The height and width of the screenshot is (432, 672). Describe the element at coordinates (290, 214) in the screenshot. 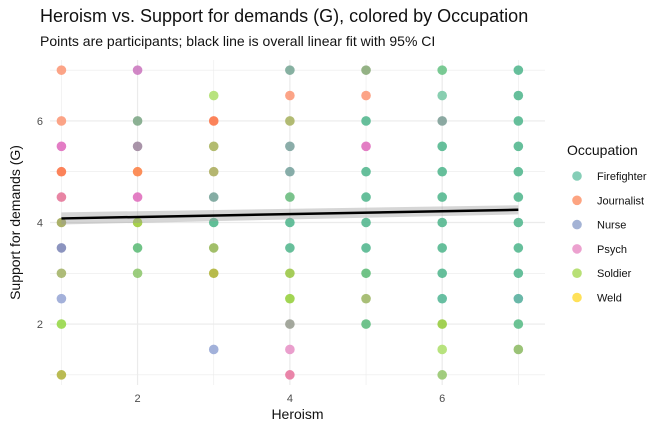

I see `fit-line` at that location.